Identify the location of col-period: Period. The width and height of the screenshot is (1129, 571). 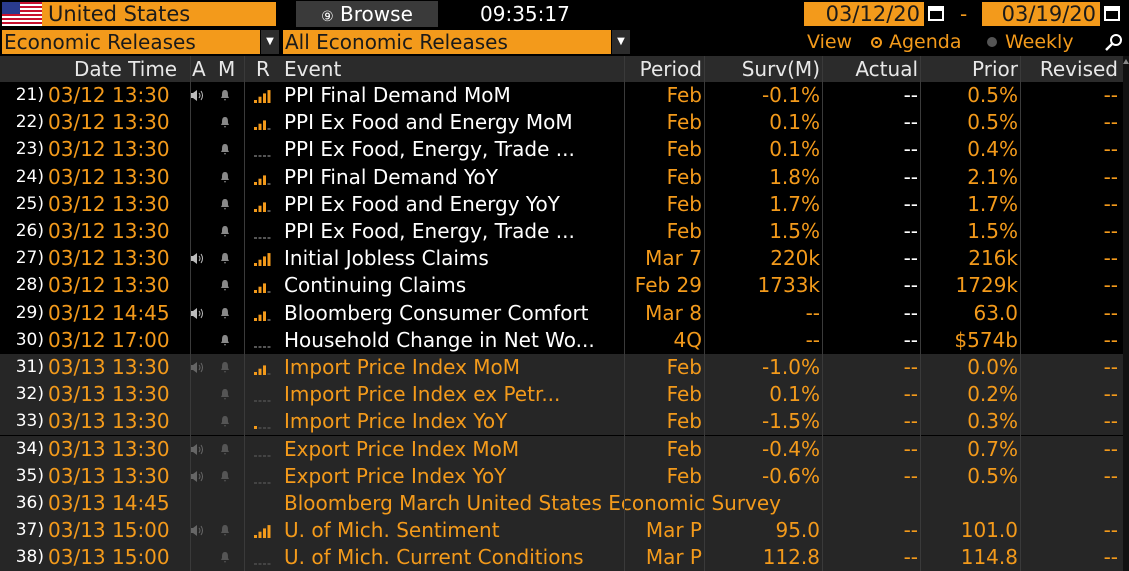
(670, 69).